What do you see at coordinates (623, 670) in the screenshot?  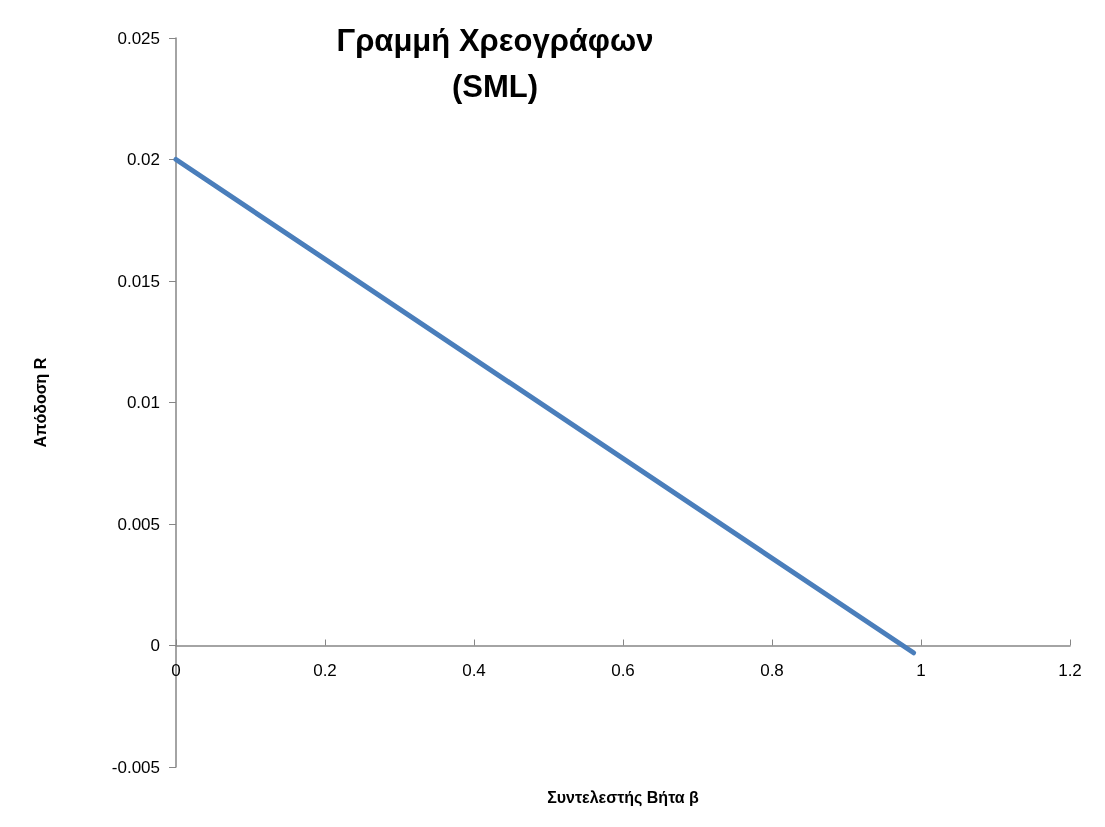 I see `x-tick-label: 0.6` at bounding box center [623, 670].